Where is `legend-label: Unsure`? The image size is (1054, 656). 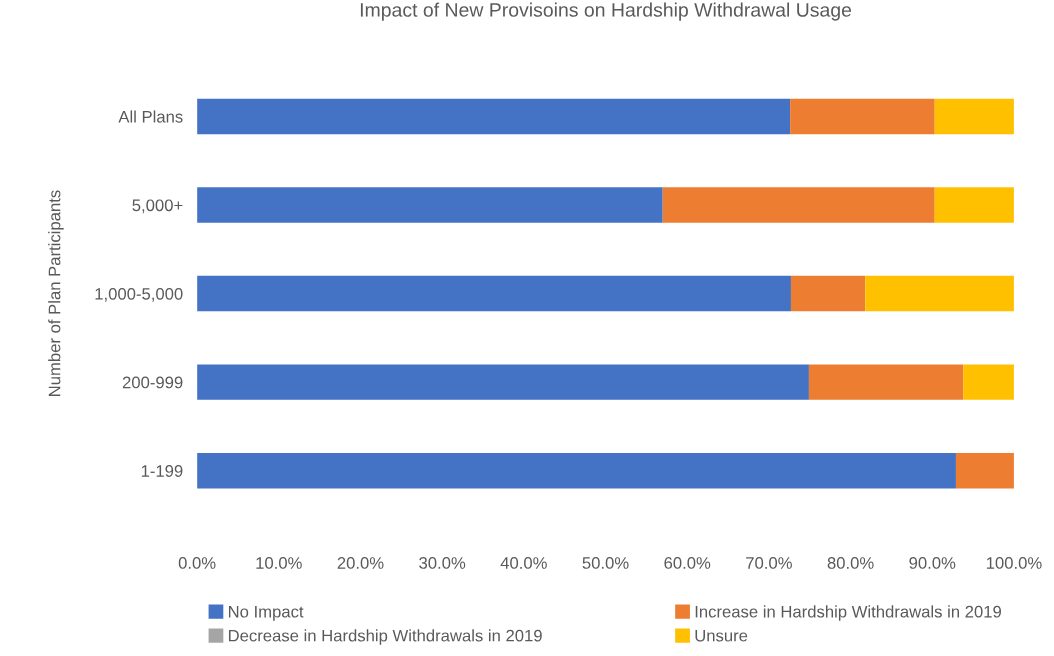
legend-label: Unsure is located at coordinates (721, 635).